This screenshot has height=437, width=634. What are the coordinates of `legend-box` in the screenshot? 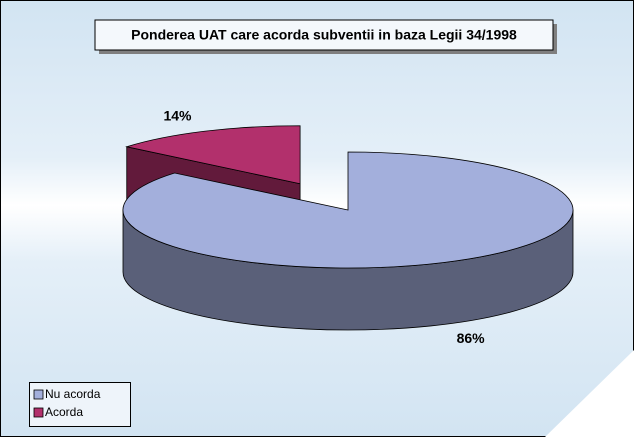 It's located at (80, 404).